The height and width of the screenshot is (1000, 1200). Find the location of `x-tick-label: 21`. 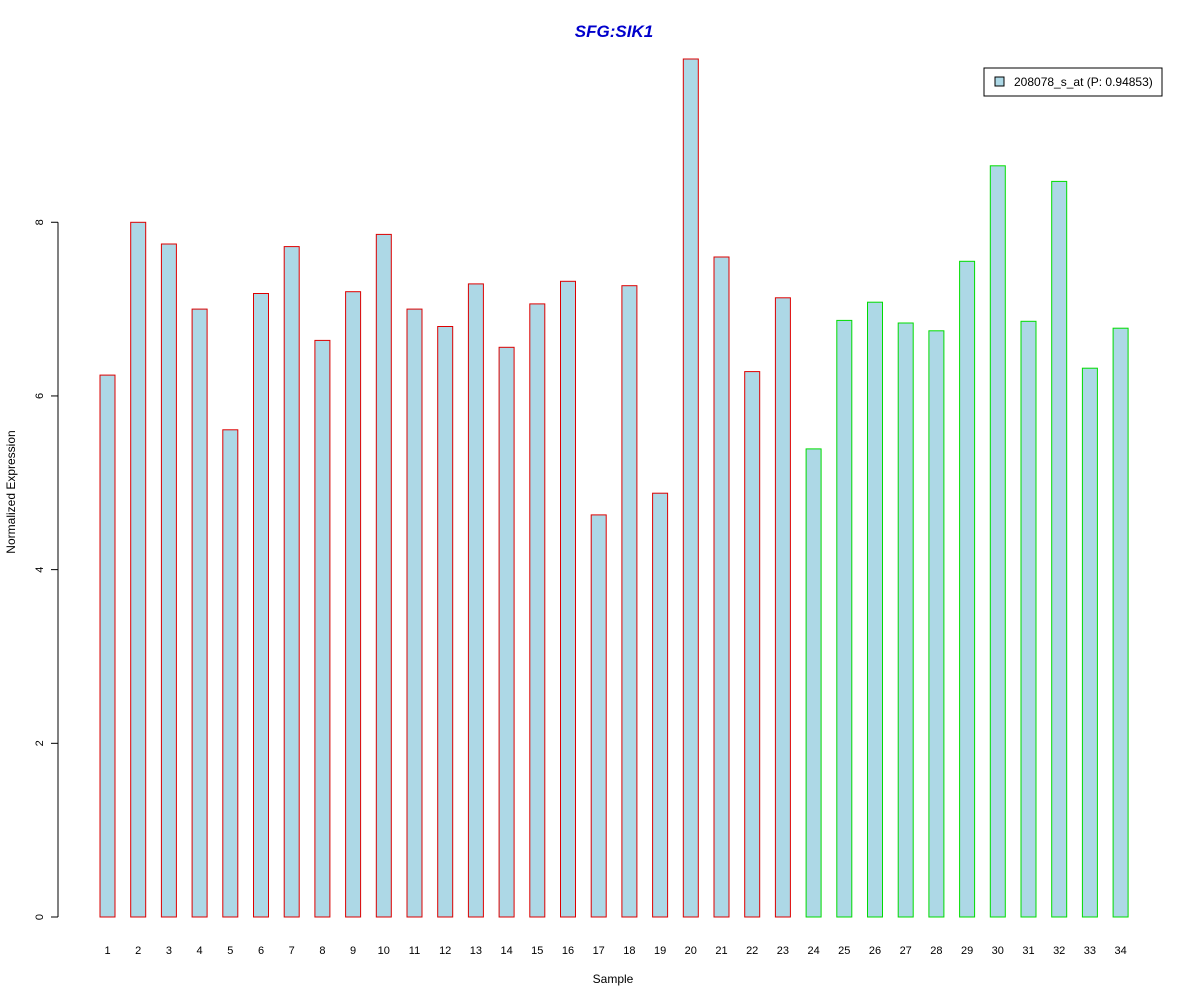

x-tick-label: 21 is located at coordinates (721, 951).